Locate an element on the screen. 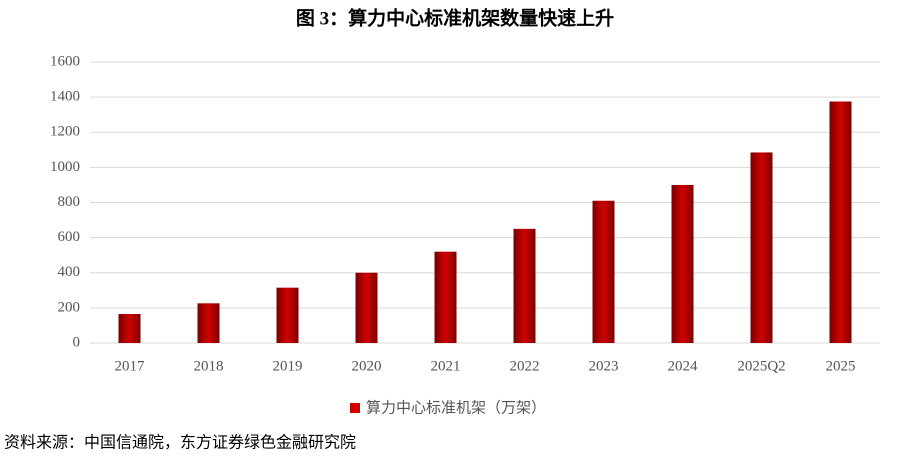 The width and height of the screenshot is (910, 465). y-tick-label: 1000 is located at coordinates (65, 167).